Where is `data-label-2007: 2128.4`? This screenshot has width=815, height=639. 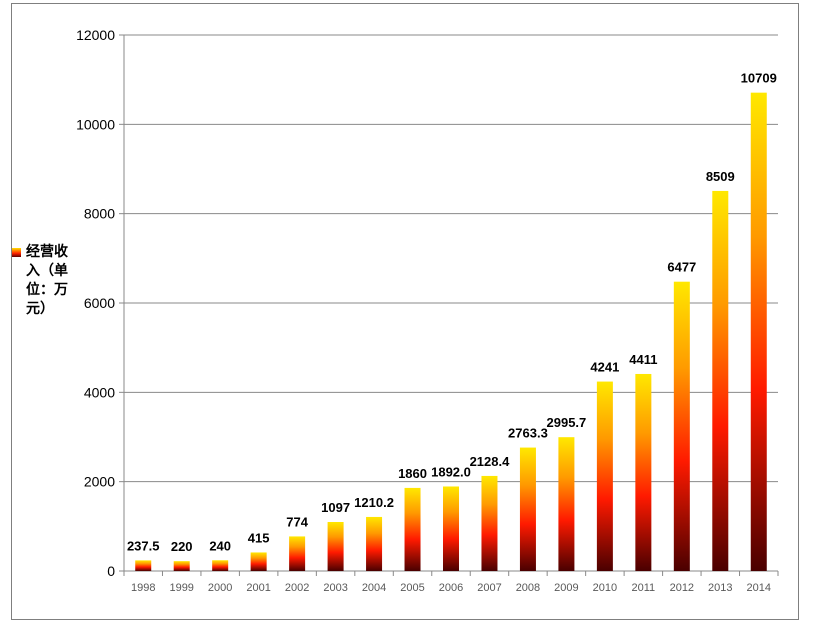
data-label-2007: 2128.4 is located at coordinates (490, 461).